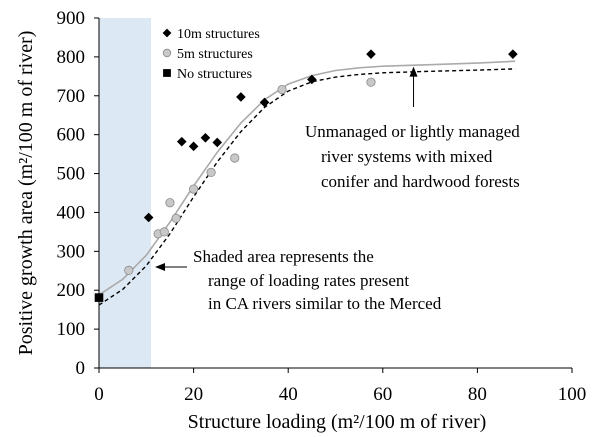  Describe the element at coordinates (215, 54) in the screenshot. I see `legend-label: 5m structures` at that location.